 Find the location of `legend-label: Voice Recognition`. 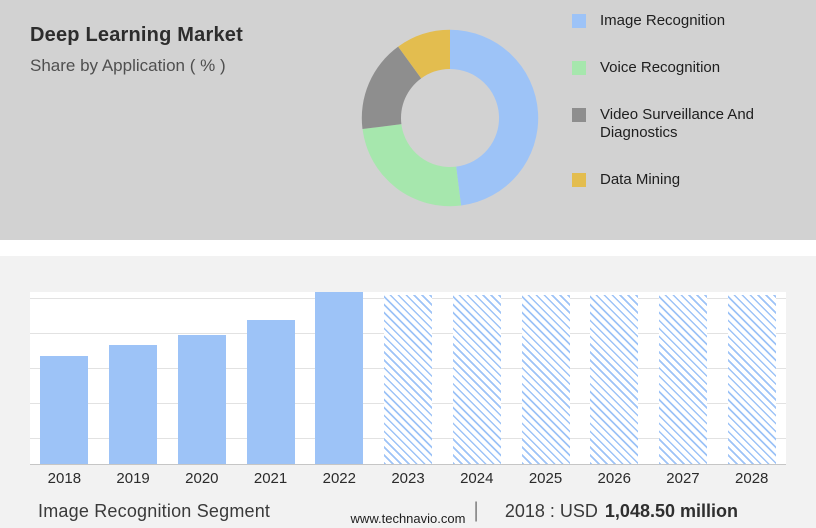

legend-label: Voice Recognition is located at coordinates (660, 67).